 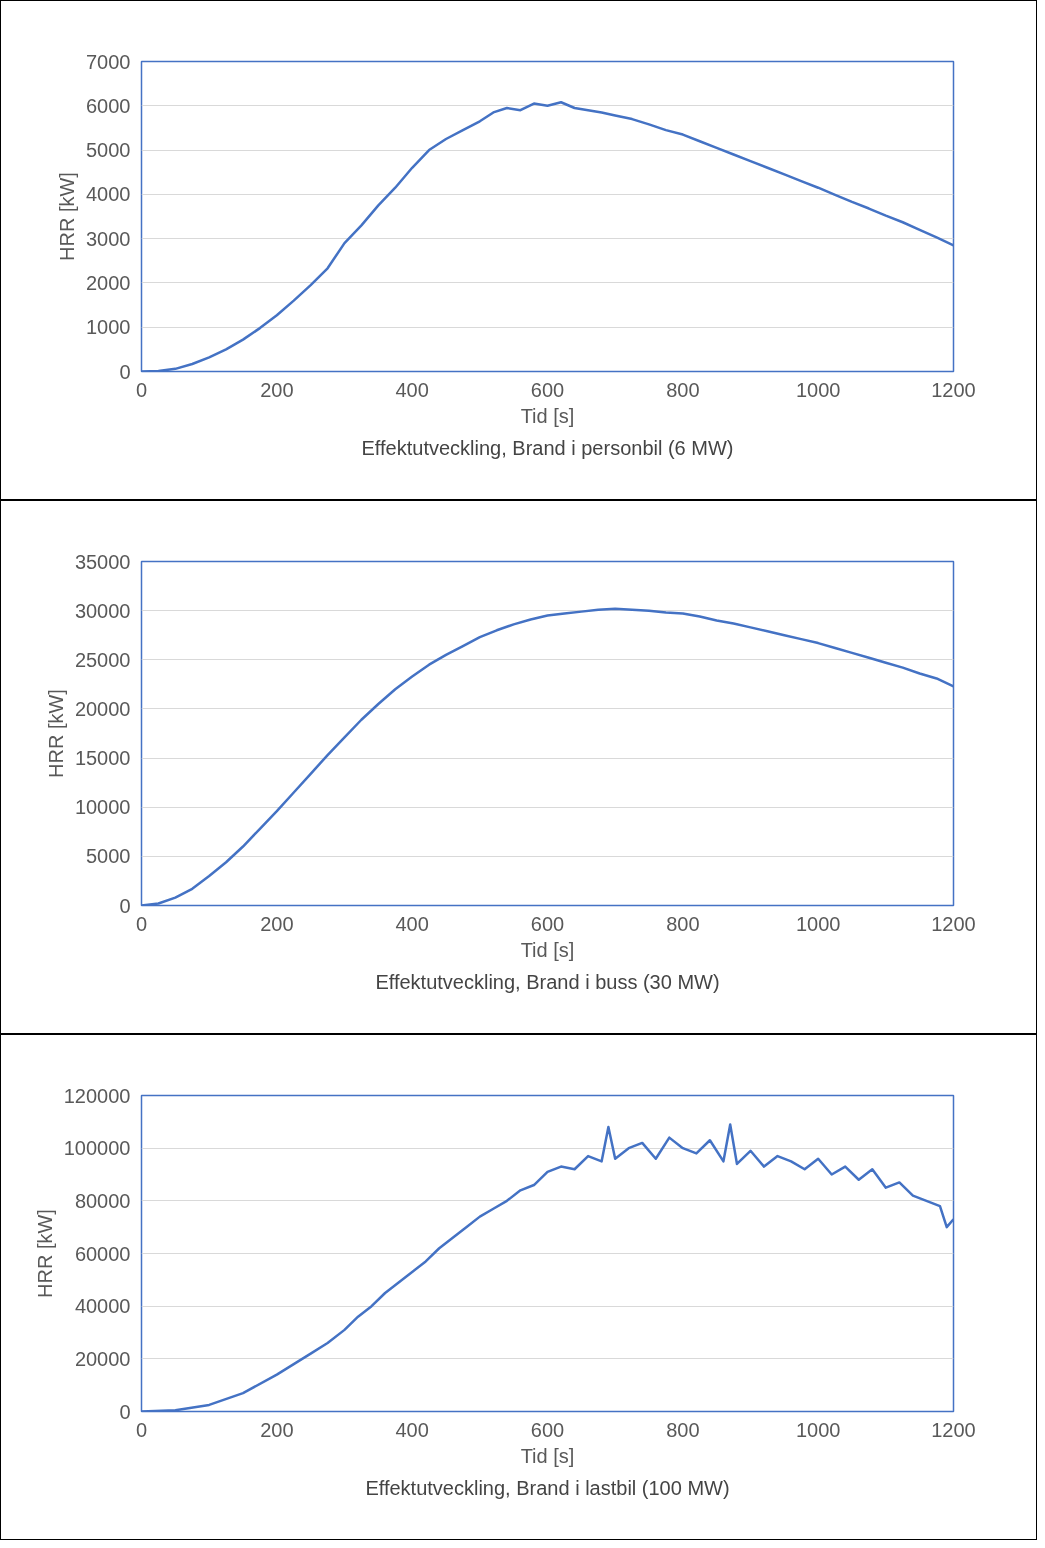 I want to click on y-tick-label: 4000, so click(x=108, y=194).